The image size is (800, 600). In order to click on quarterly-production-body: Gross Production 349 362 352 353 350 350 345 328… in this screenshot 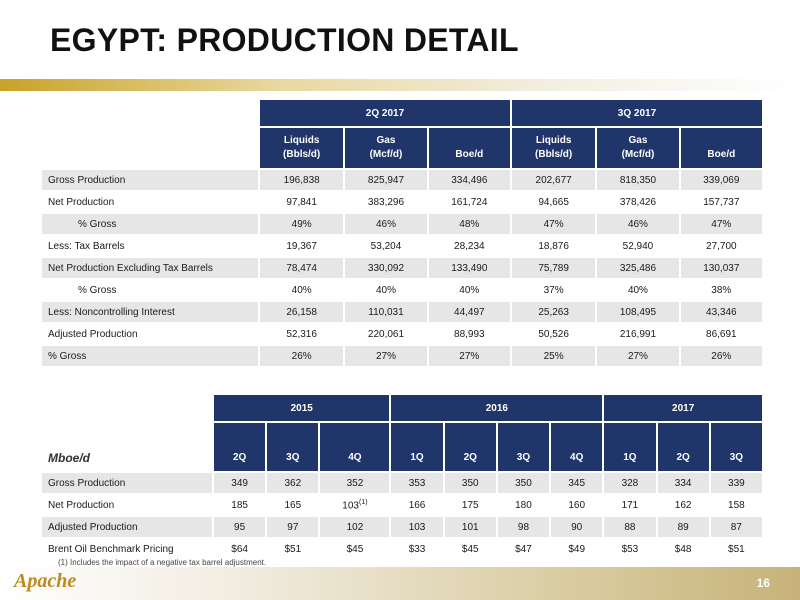, I will do `click(402, 516)`.